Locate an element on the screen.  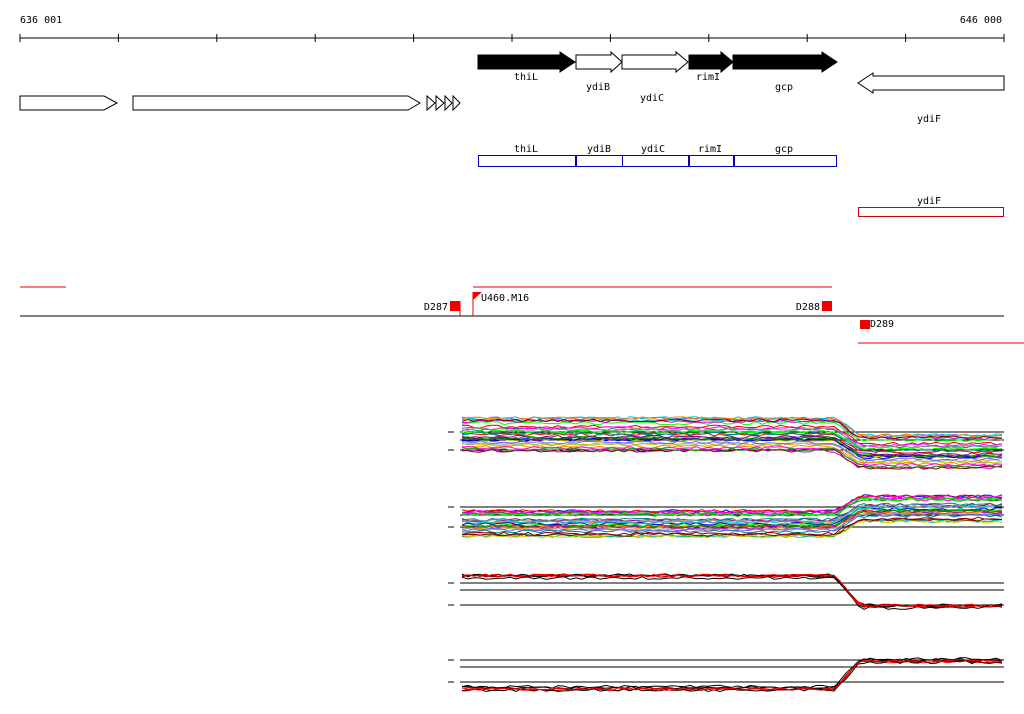
operon-label: ydiC is located at coordinates (653, 149).